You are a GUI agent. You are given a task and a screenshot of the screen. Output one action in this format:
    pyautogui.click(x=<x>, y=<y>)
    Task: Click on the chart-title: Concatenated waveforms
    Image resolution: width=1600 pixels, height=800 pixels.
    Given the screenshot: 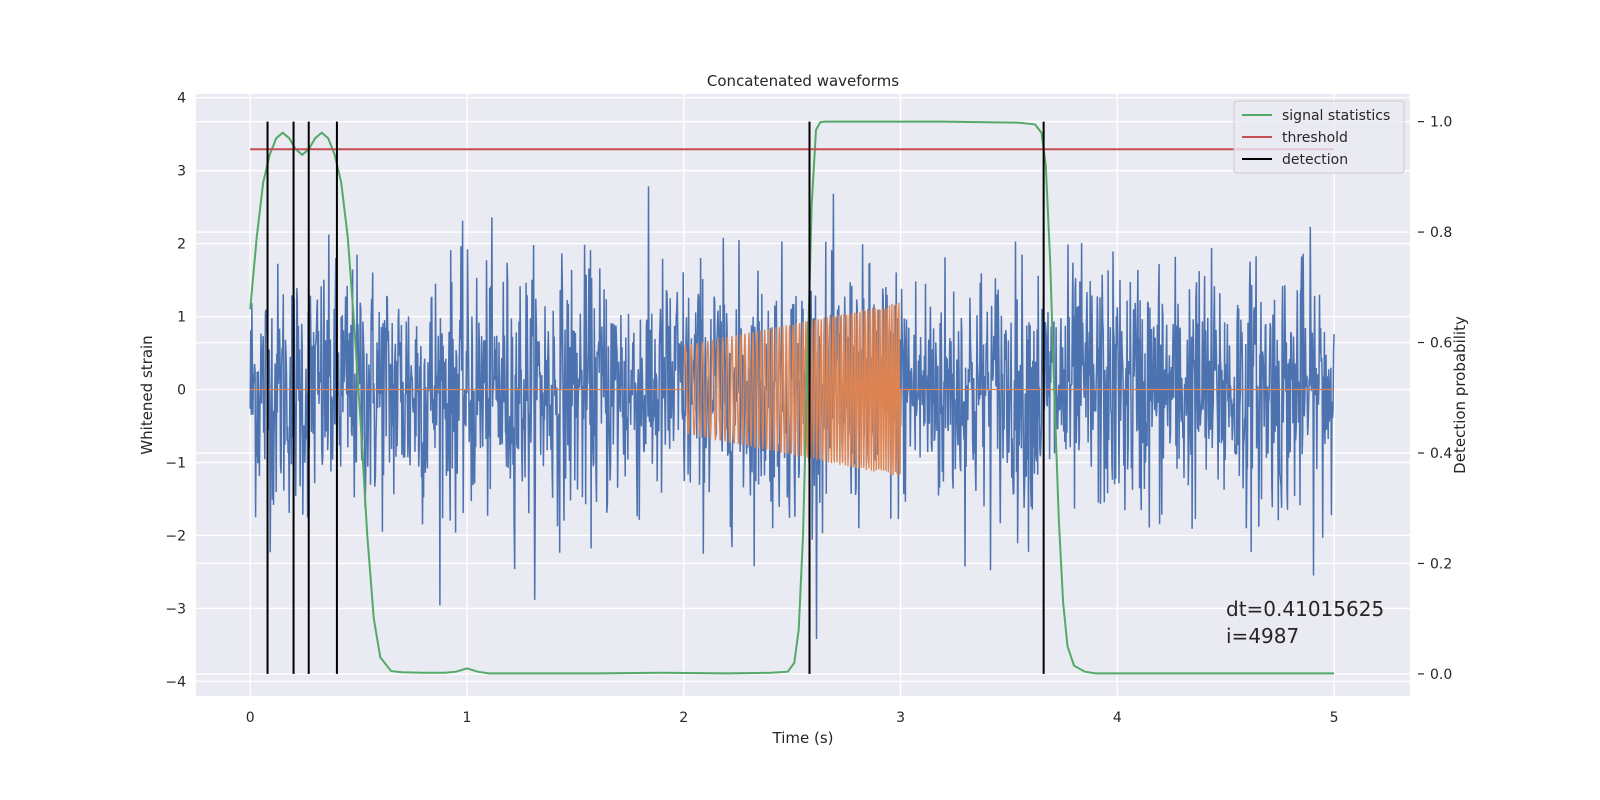 What is the action you would take?
    pyautogui.click(x=803, y=81)
    